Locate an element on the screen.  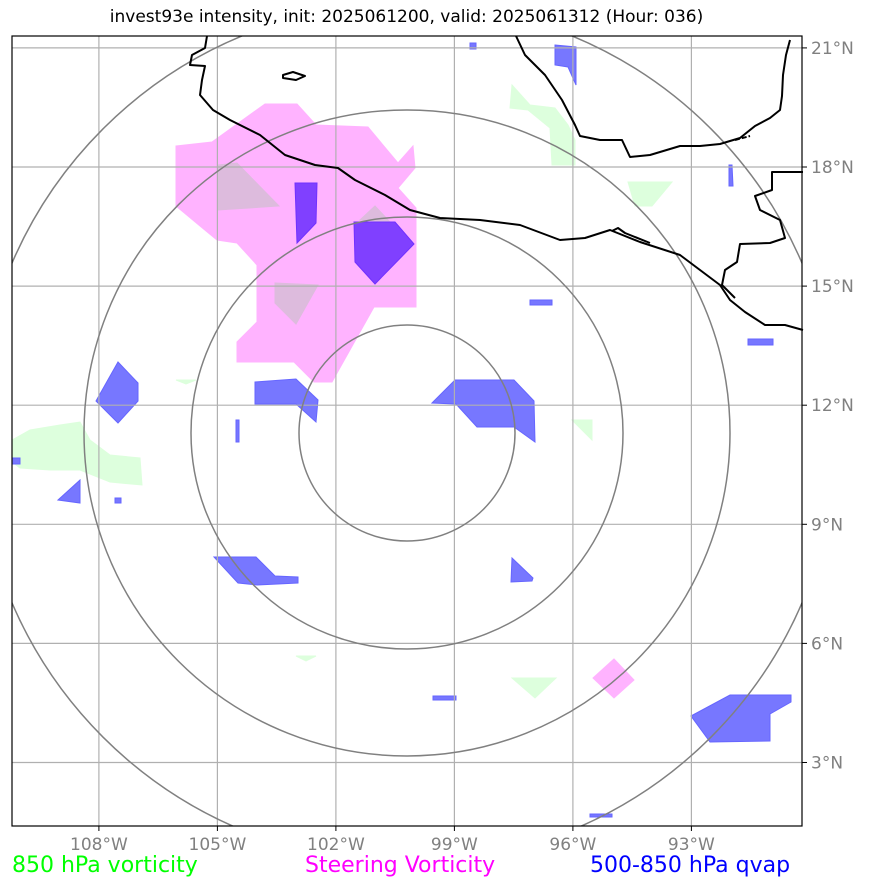
overlap-areas is located at coordinates (354, 233).